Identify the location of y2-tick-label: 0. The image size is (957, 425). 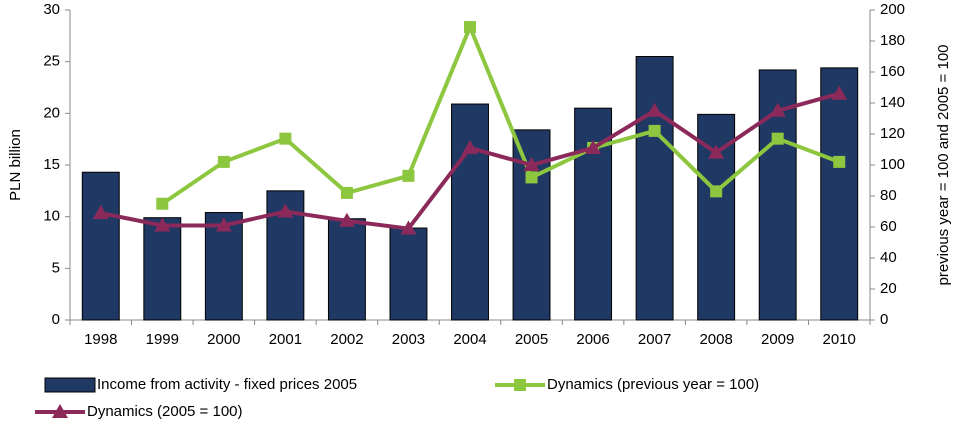
(884, 319).